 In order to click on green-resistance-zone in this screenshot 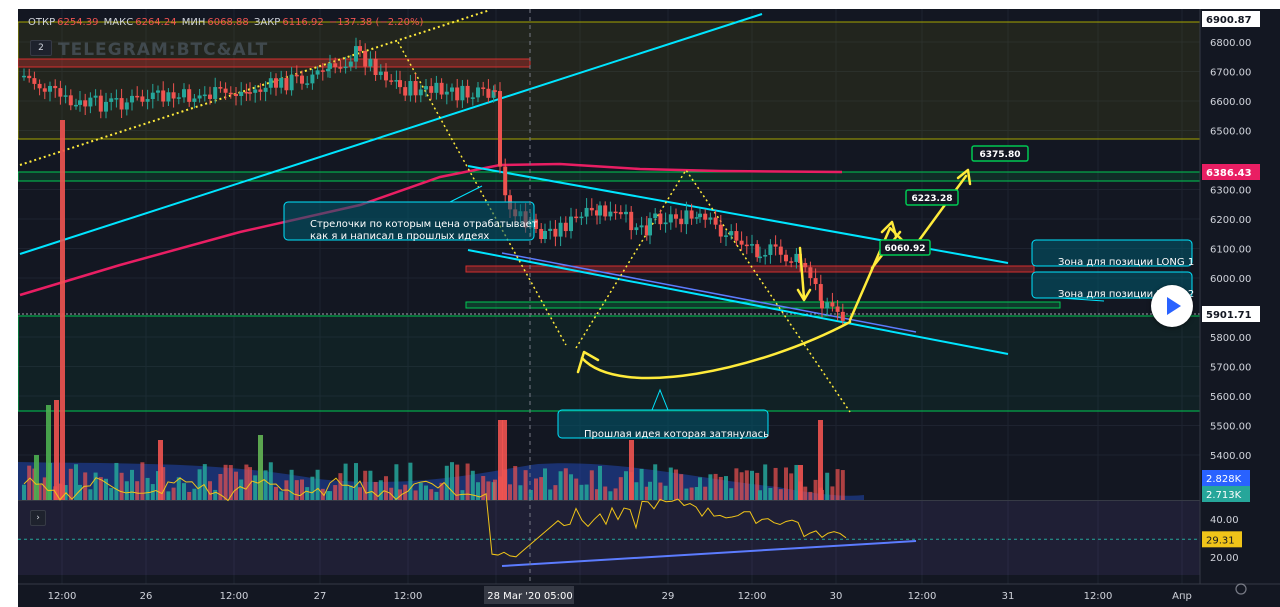, I will do `click(612, 176)`.